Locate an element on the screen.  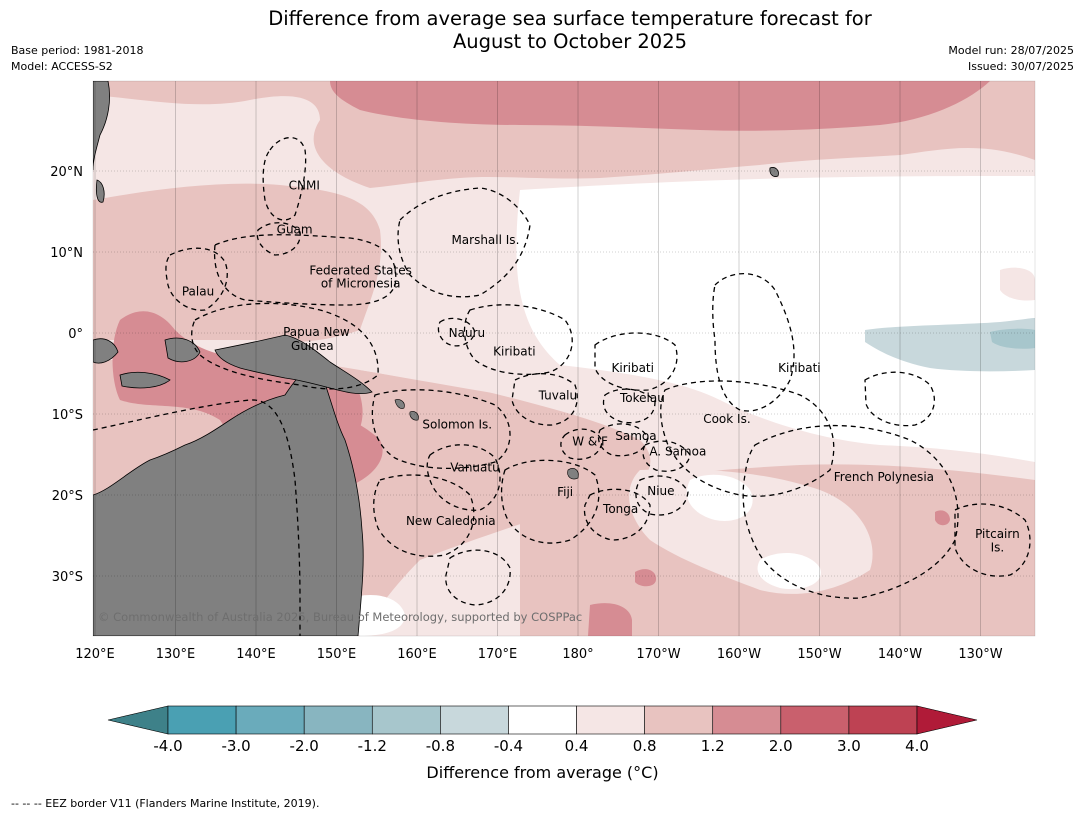
colorbar-extend-low is located at coordinates (138, 720).